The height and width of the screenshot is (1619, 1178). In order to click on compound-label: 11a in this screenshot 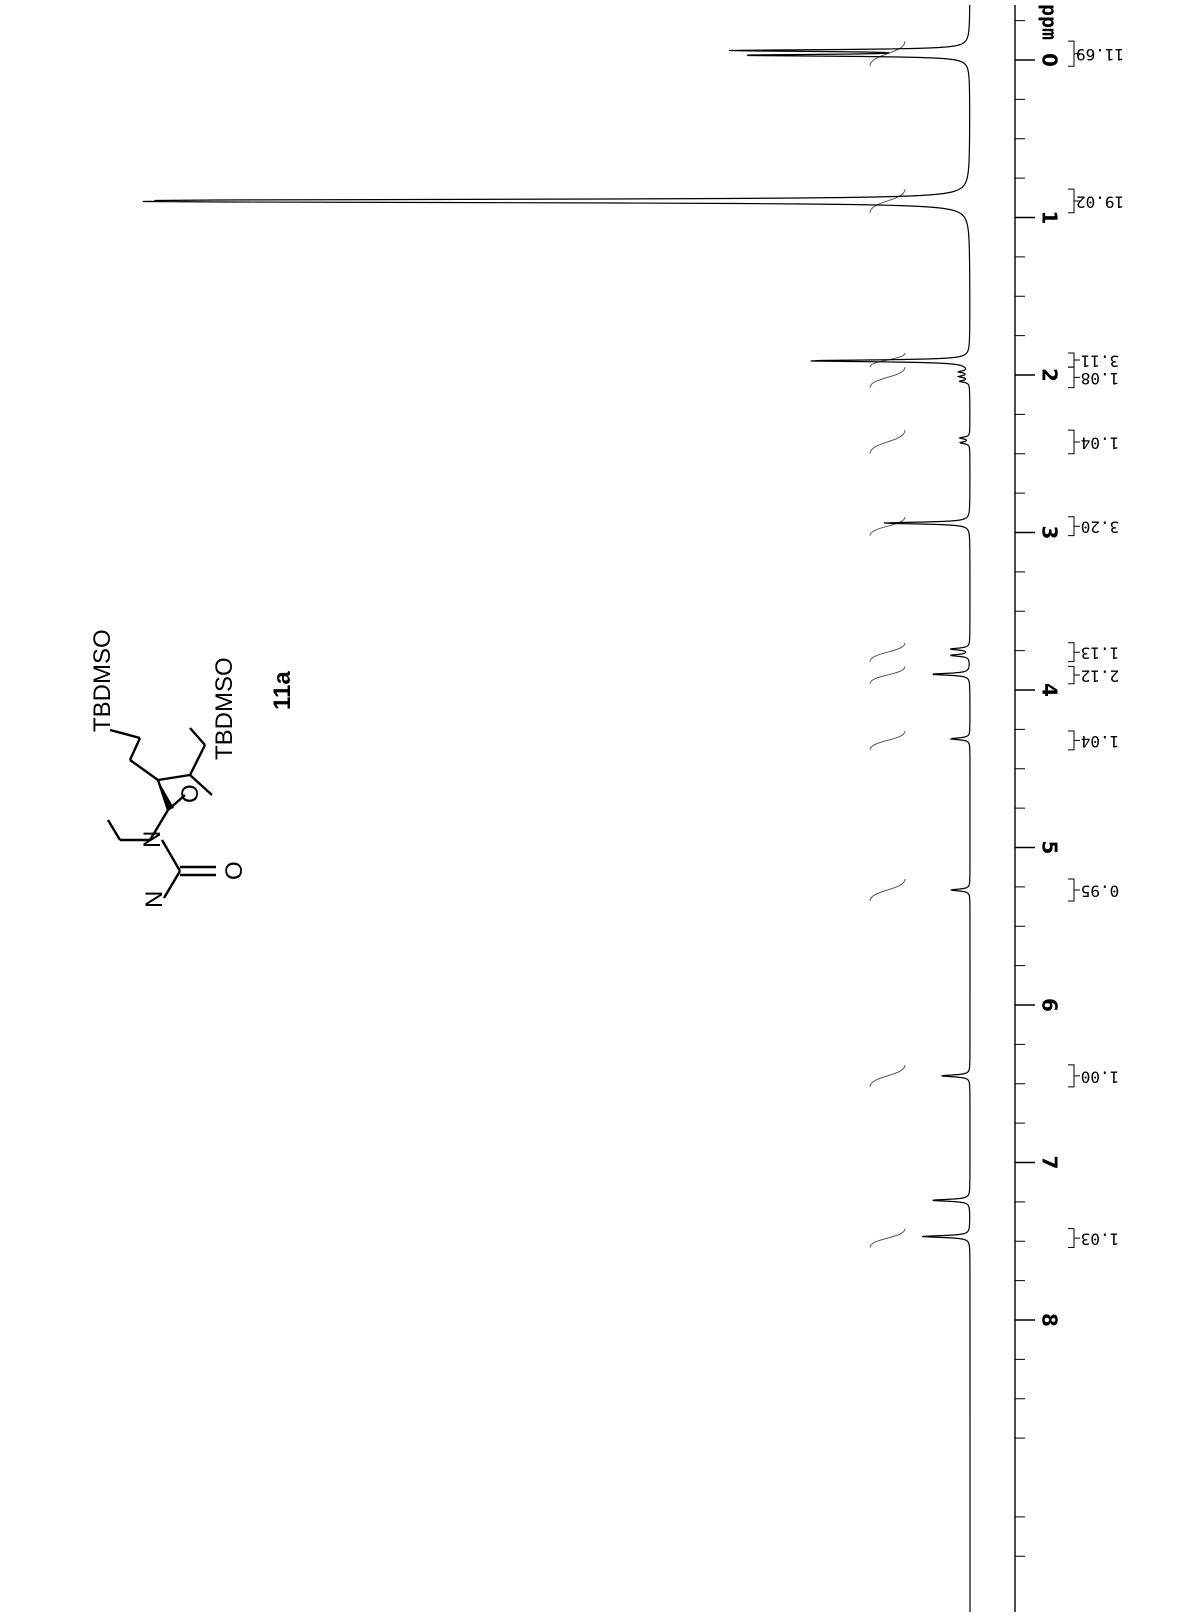, I will do `click(282, 690)`.